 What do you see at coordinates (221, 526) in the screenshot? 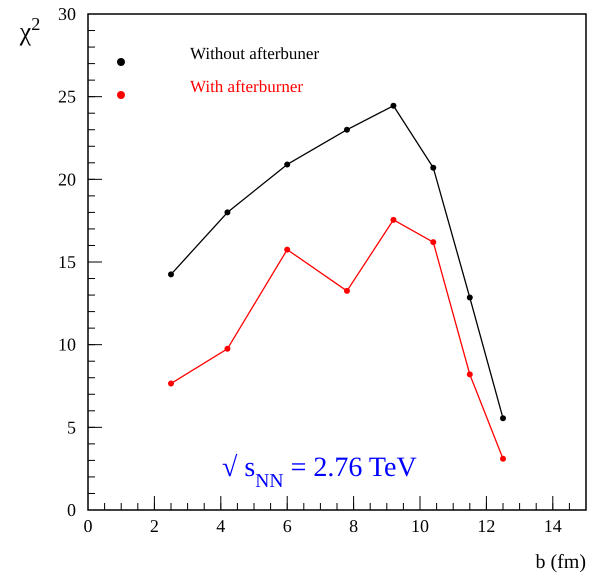
I see `x-tick-label: 4` at bounding box center [221, 526].